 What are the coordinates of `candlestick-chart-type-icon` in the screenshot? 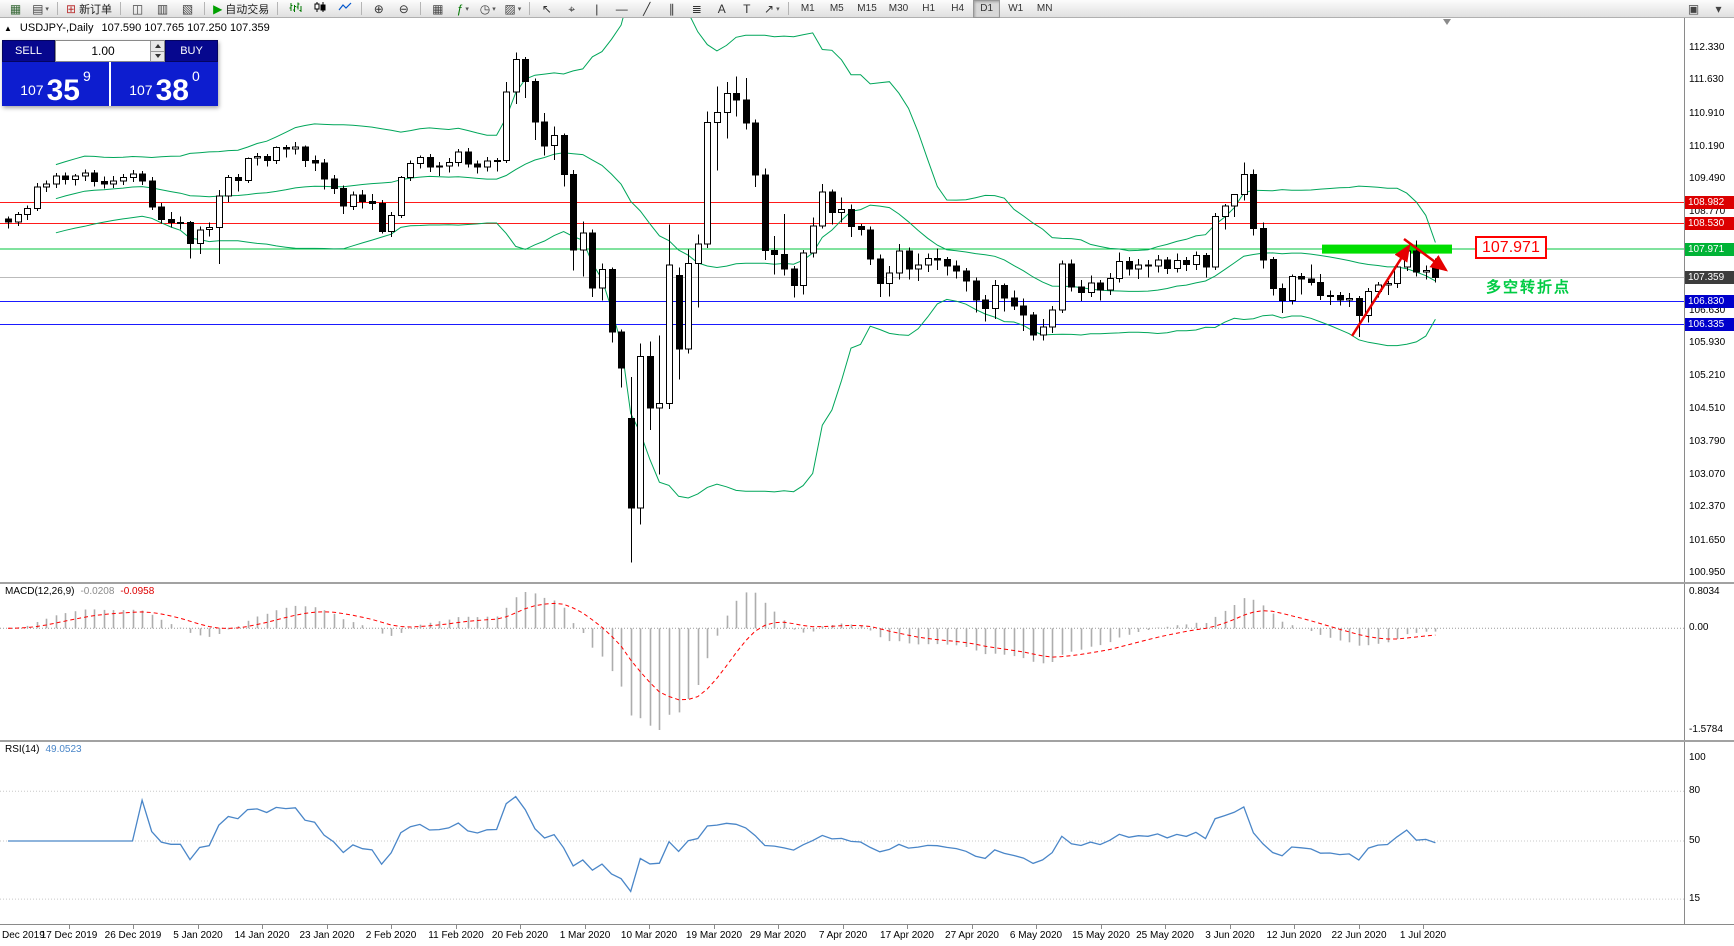 It's located at (320, 8).